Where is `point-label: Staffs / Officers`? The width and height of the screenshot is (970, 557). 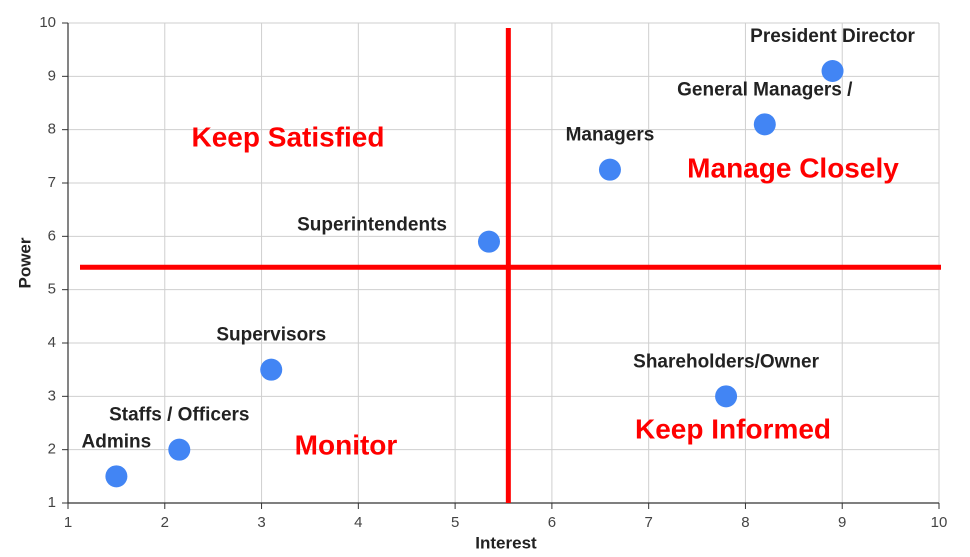 point-label: Staffs / Officers is located at coordinates (179, 415).